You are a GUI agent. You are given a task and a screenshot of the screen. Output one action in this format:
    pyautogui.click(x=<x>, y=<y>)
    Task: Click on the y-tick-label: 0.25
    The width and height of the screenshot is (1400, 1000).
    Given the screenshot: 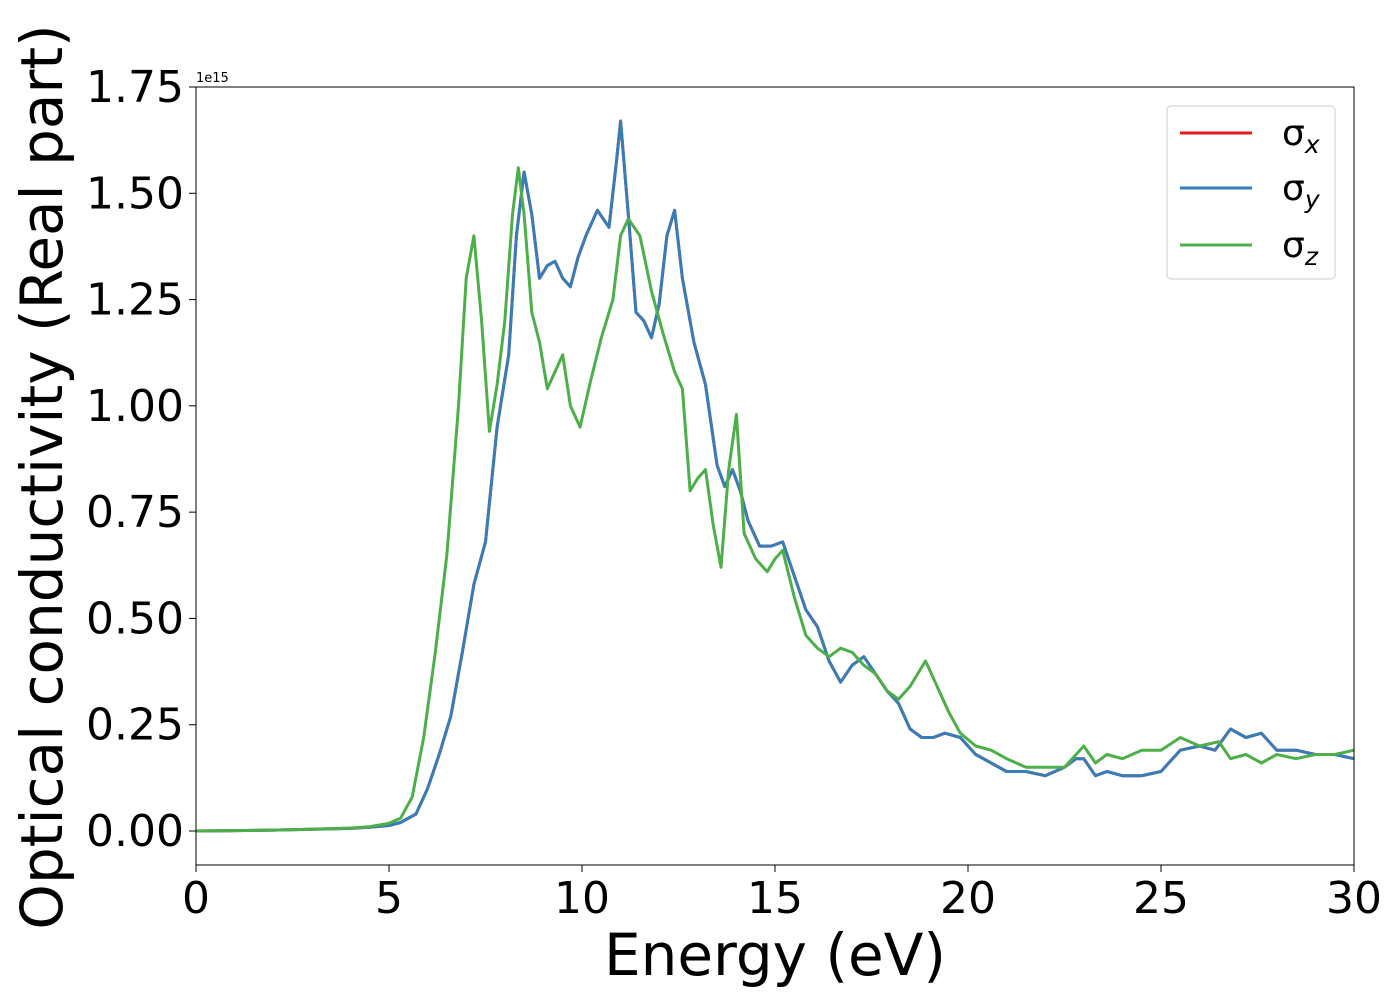 What is the action you would take?
    pyautogui.click(x=135, y=725)
    